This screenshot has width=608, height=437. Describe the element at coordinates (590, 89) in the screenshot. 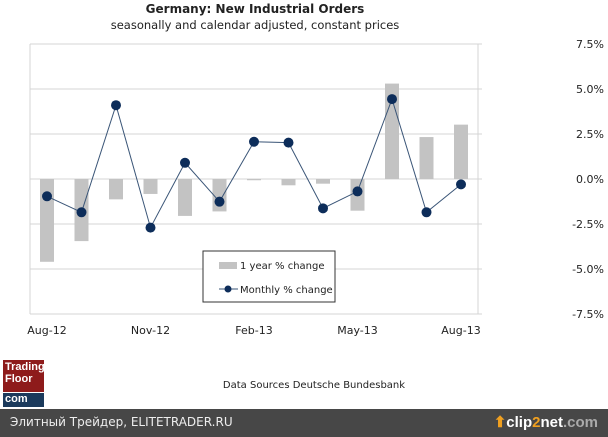

I see `y-tick-label: 5.0%` at that location.